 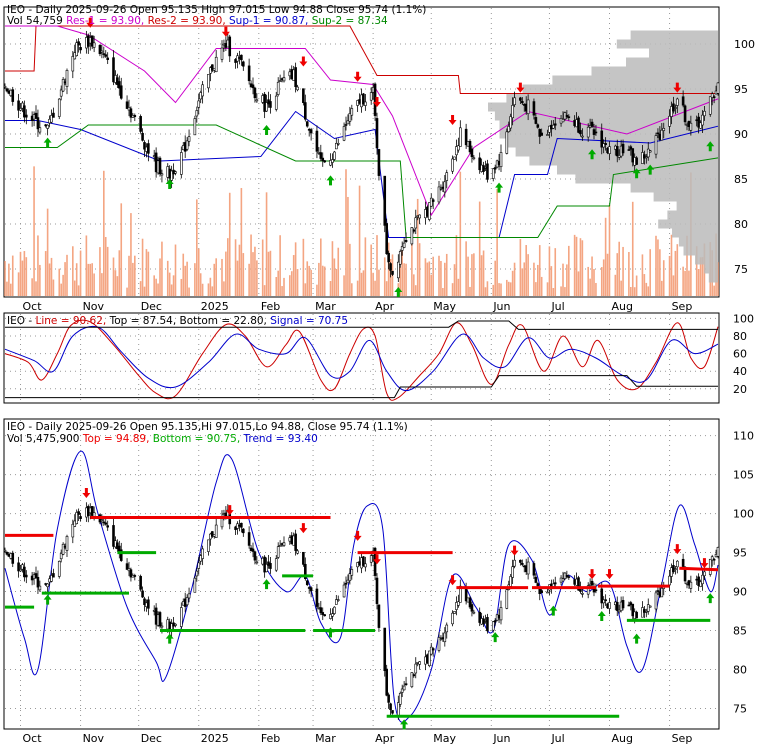 What do you see at coordinates (741, 89) in the screenshot?
I see `price-y-tick: 95` at bounding box center [741, 89].